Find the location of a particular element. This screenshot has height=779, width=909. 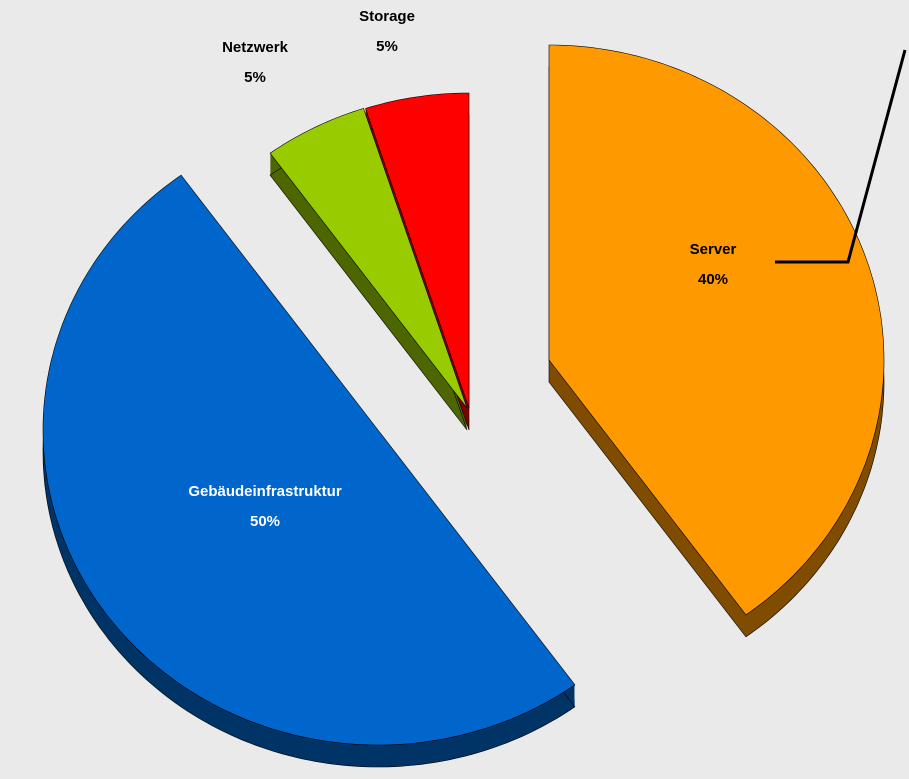

slice-label: Netzwerk is located at coordinates (255, 47).